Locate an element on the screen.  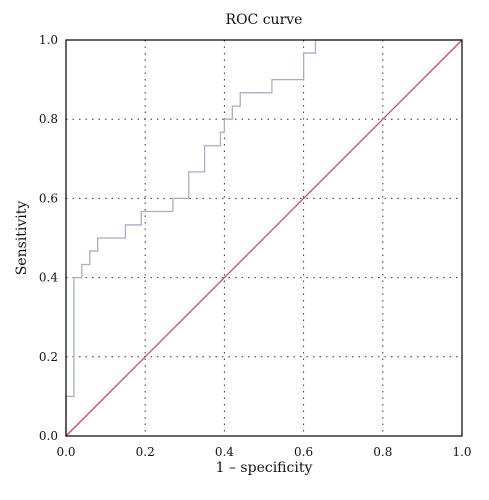
y-tick-labels: 0.0 0.2 0.4 0.6 0.8 1.0 is located at coordinates (48, 238).